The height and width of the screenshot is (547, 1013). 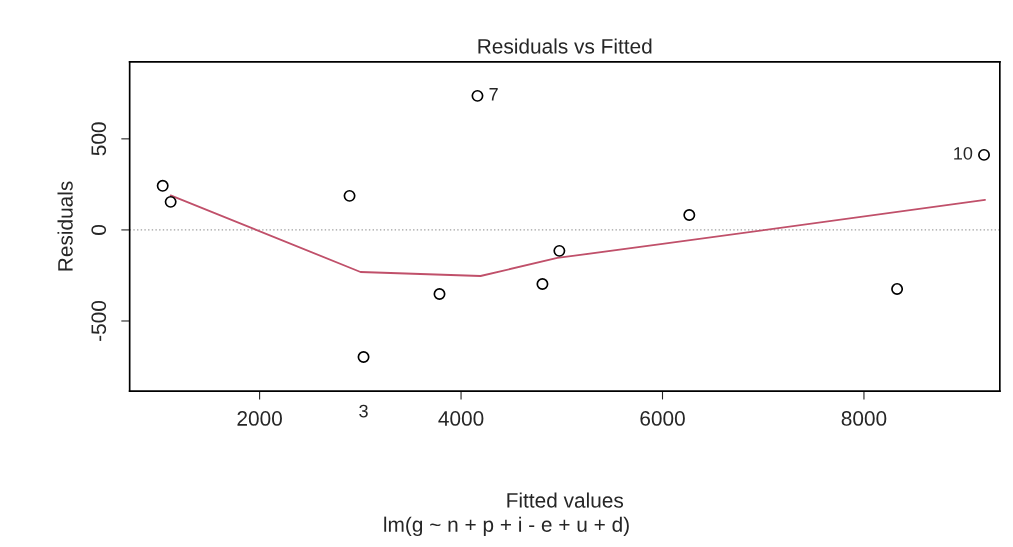 What do you see at coordinates (99, 320) in the screenshot?
I see `y-tick-label: -500` at bounding box center [99, 320].